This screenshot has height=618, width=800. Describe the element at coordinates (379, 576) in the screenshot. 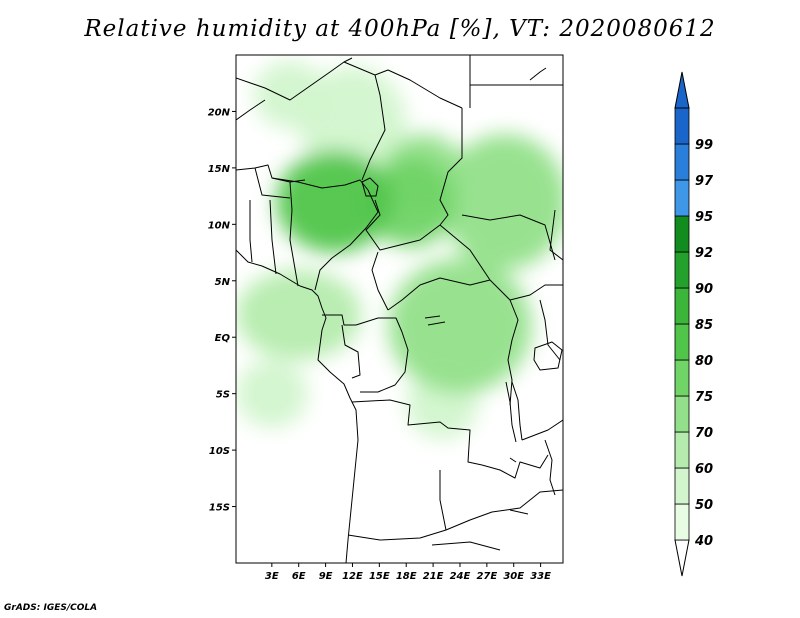

I see `lon-tick-label: 15E` at that location.